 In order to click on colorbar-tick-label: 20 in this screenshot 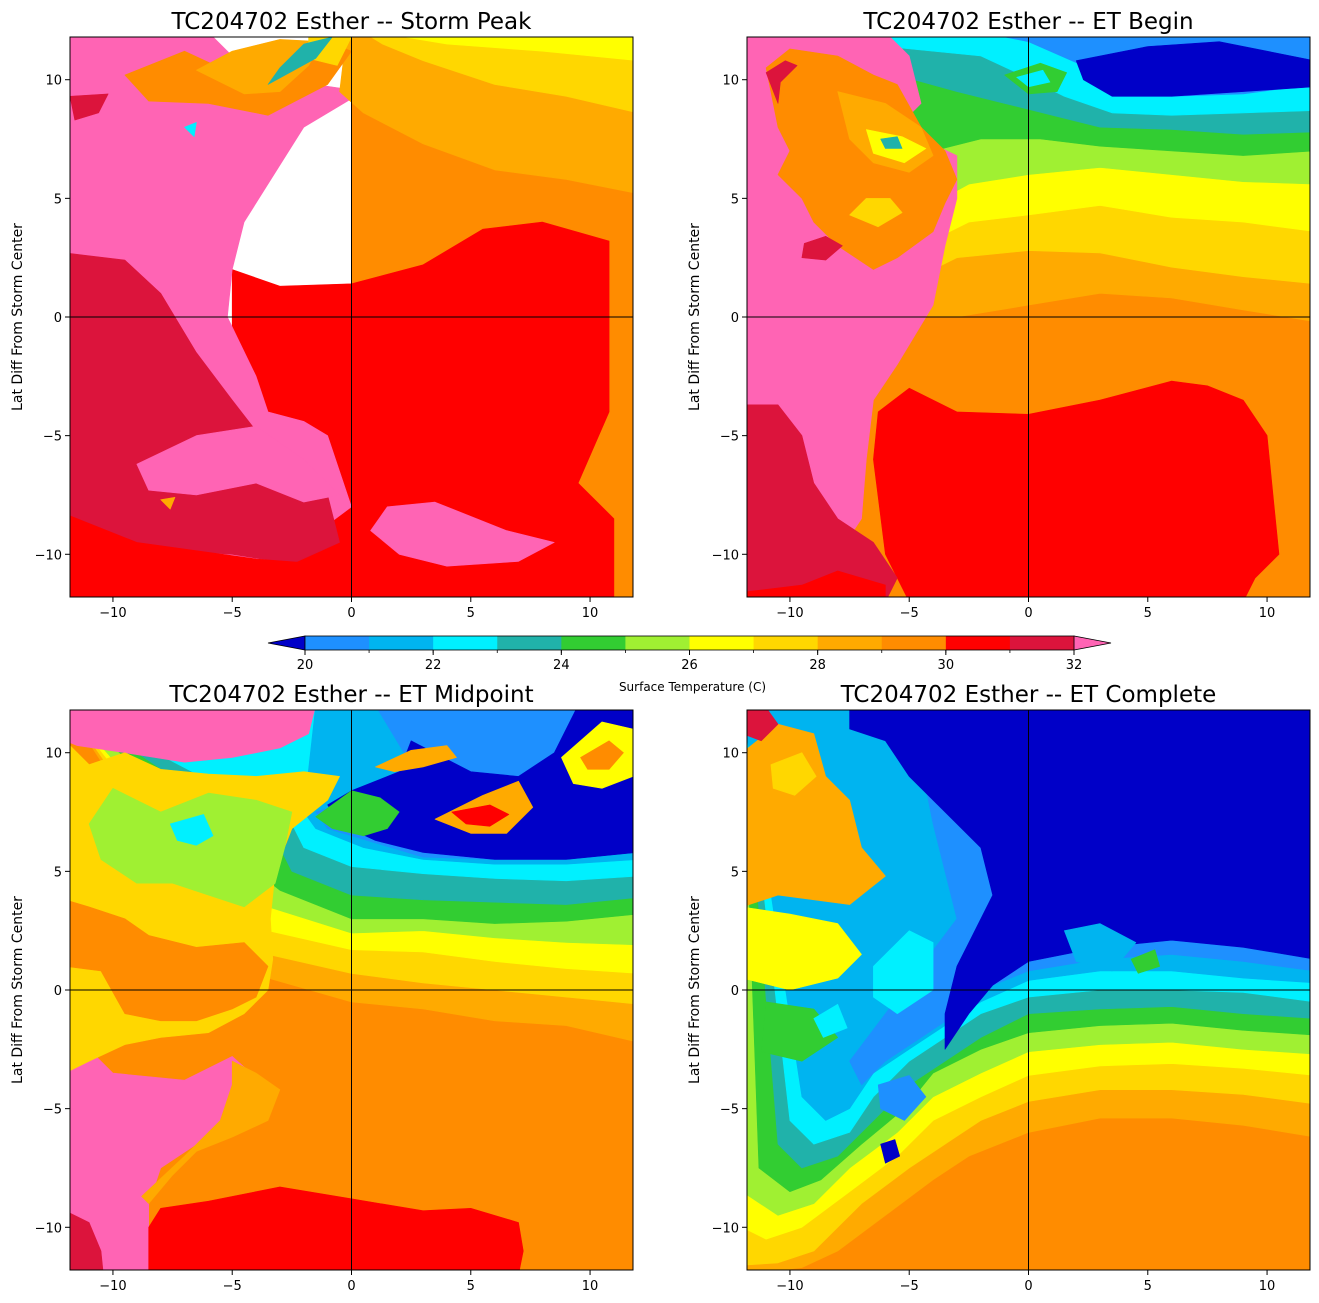, I will do `click(305, 665)`.